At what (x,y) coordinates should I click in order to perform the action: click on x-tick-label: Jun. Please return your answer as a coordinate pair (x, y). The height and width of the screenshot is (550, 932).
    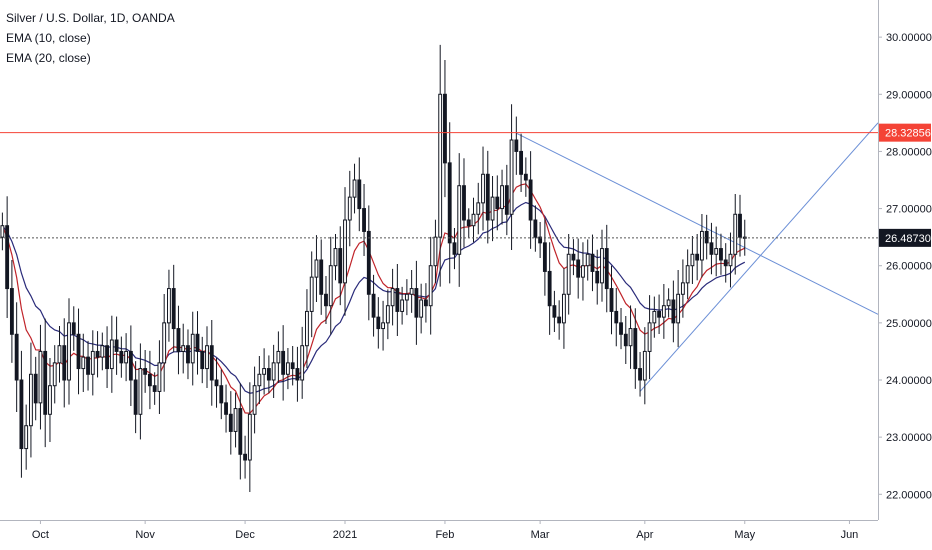
    Looking at the image, I should click on (850, 535).